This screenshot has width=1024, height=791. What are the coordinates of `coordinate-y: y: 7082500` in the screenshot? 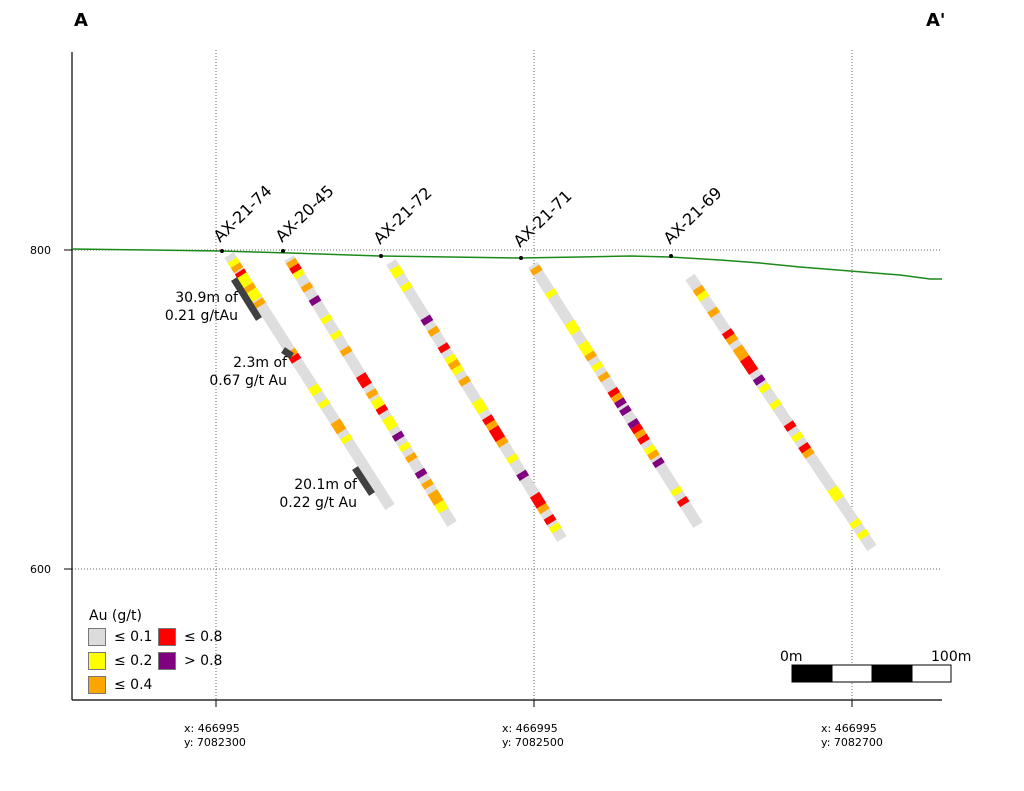 It's located at (533, 742).